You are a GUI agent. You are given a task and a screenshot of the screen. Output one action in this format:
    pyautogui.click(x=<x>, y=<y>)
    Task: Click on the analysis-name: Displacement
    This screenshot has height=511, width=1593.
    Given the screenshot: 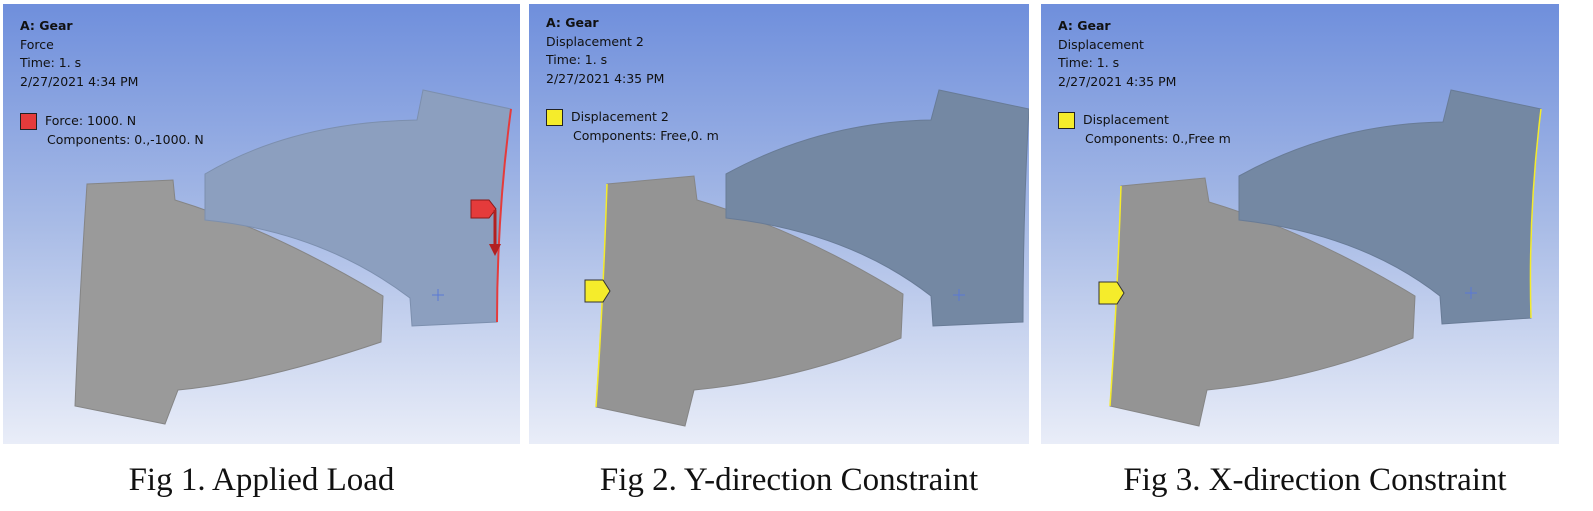 What is the action you would take?
    pyautogui.click(x=1101, y=44)
    